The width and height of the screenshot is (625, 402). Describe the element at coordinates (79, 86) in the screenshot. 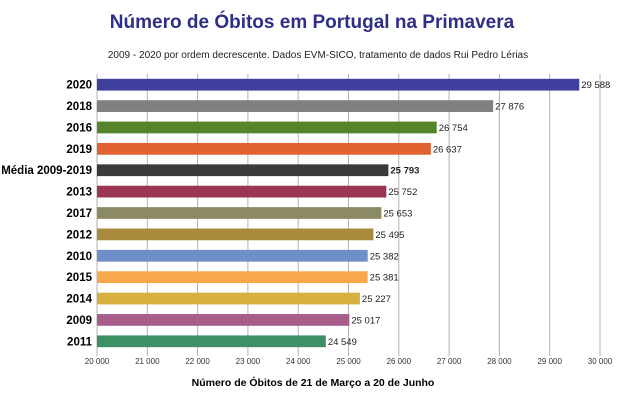

I see `category-label: 2020` at that location.